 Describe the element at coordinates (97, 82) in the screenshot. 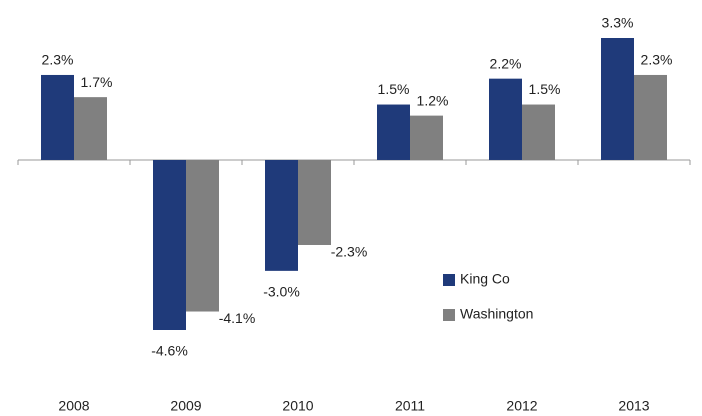

I see `data-label: 1.7%` at that location.